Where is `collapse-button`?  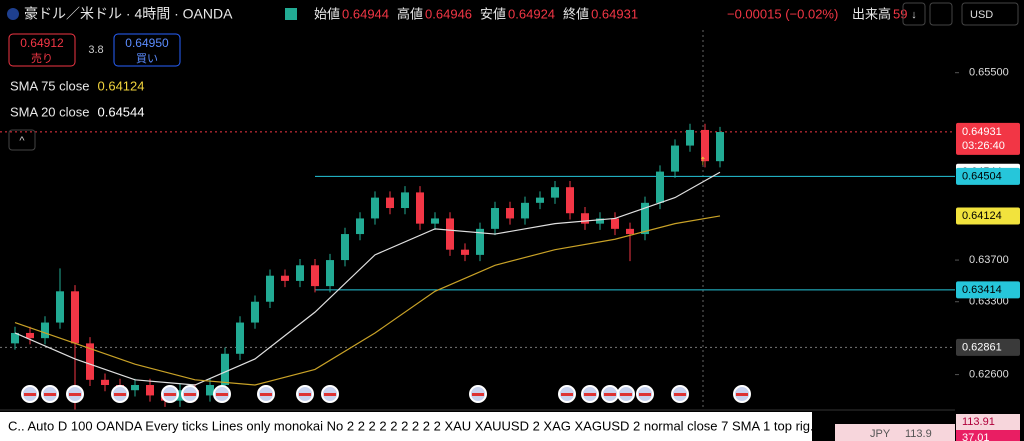
collapse-button is located at coordinates (22, 140).